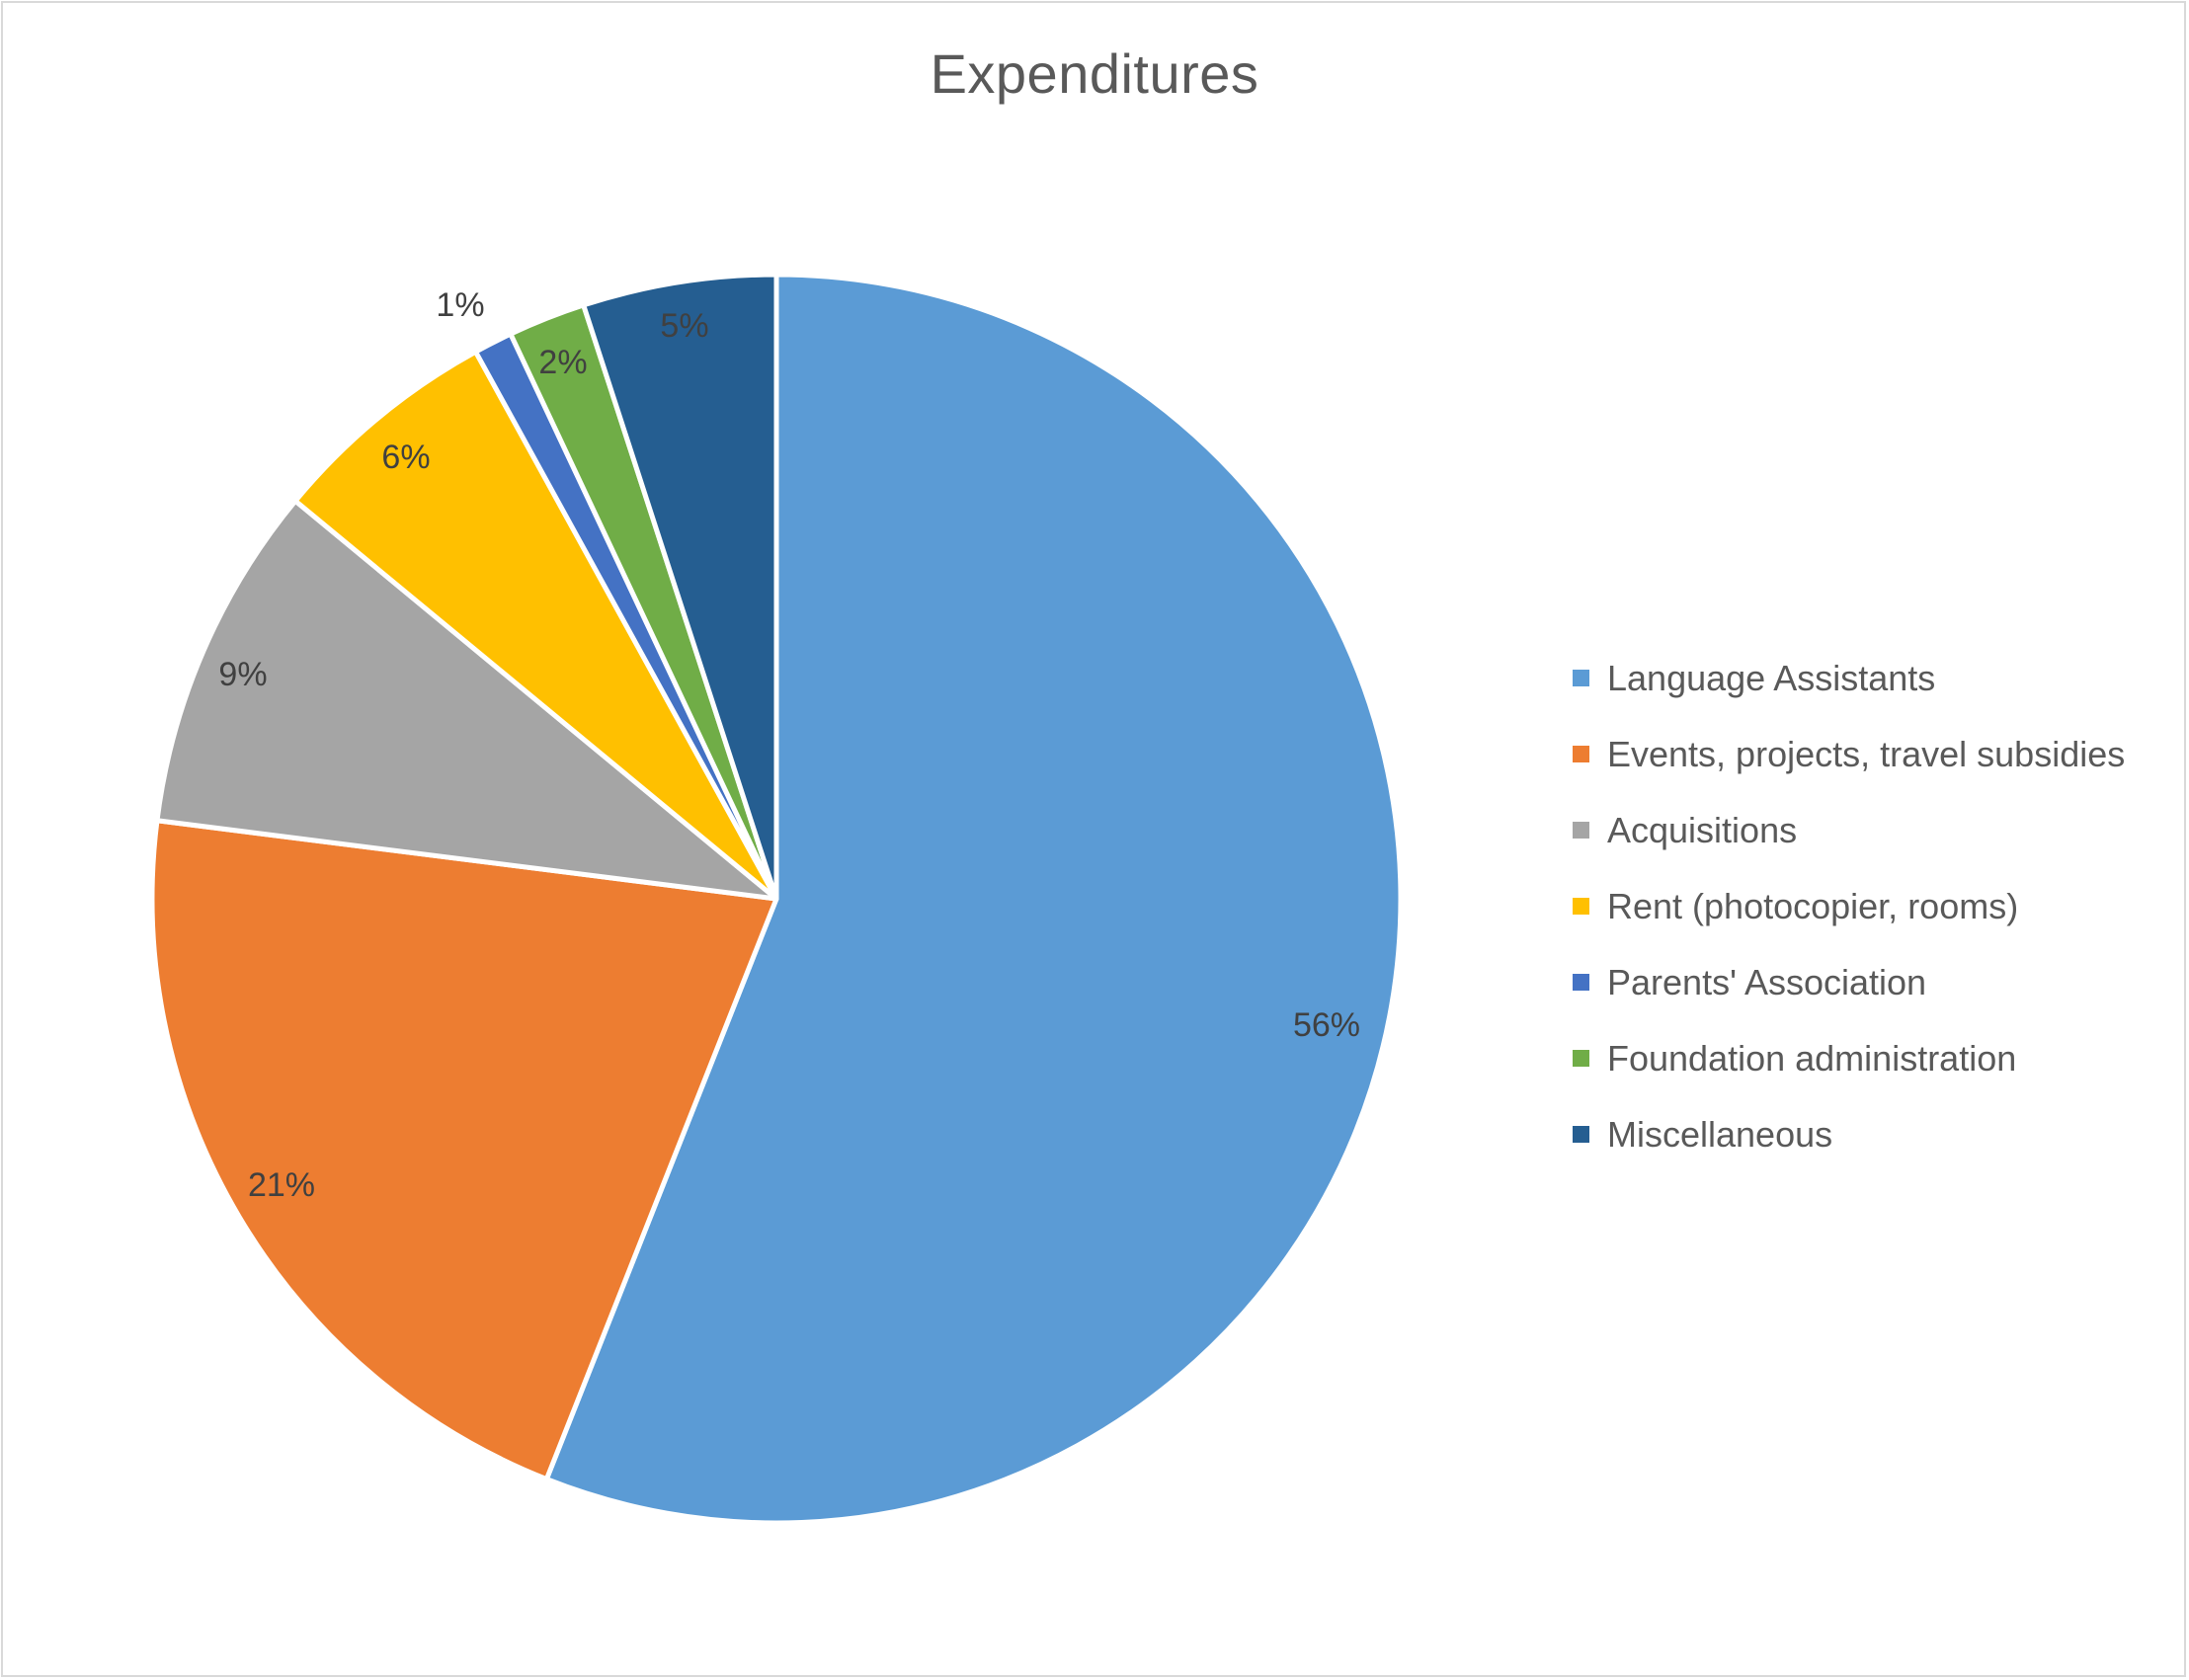 Image resolution: width=2189 pixels, height=1680 pixels. I want to click on legend-item: Rent (photocopier, rooms), so click(1869, 906).